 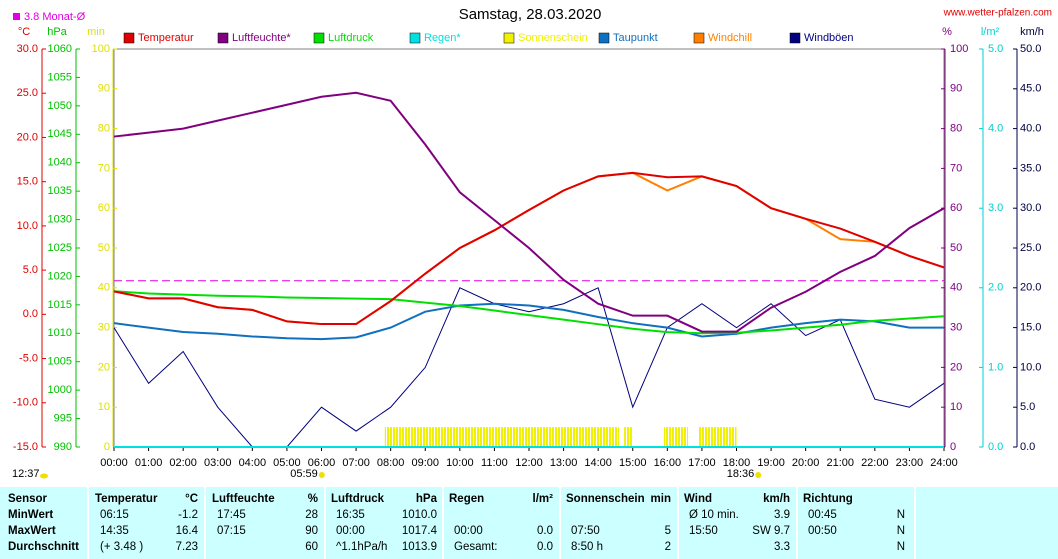 I want to click on table-header: Sonnenschein, so click(x=605, y=499).